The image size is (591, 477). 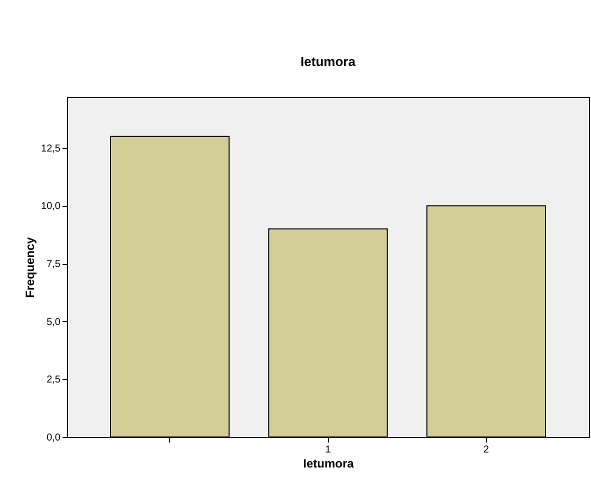 What do you see at coordinates (51, 206) in the screenshot?
I see `y-tick-label: 10,0` at bounding box center [51, 206].